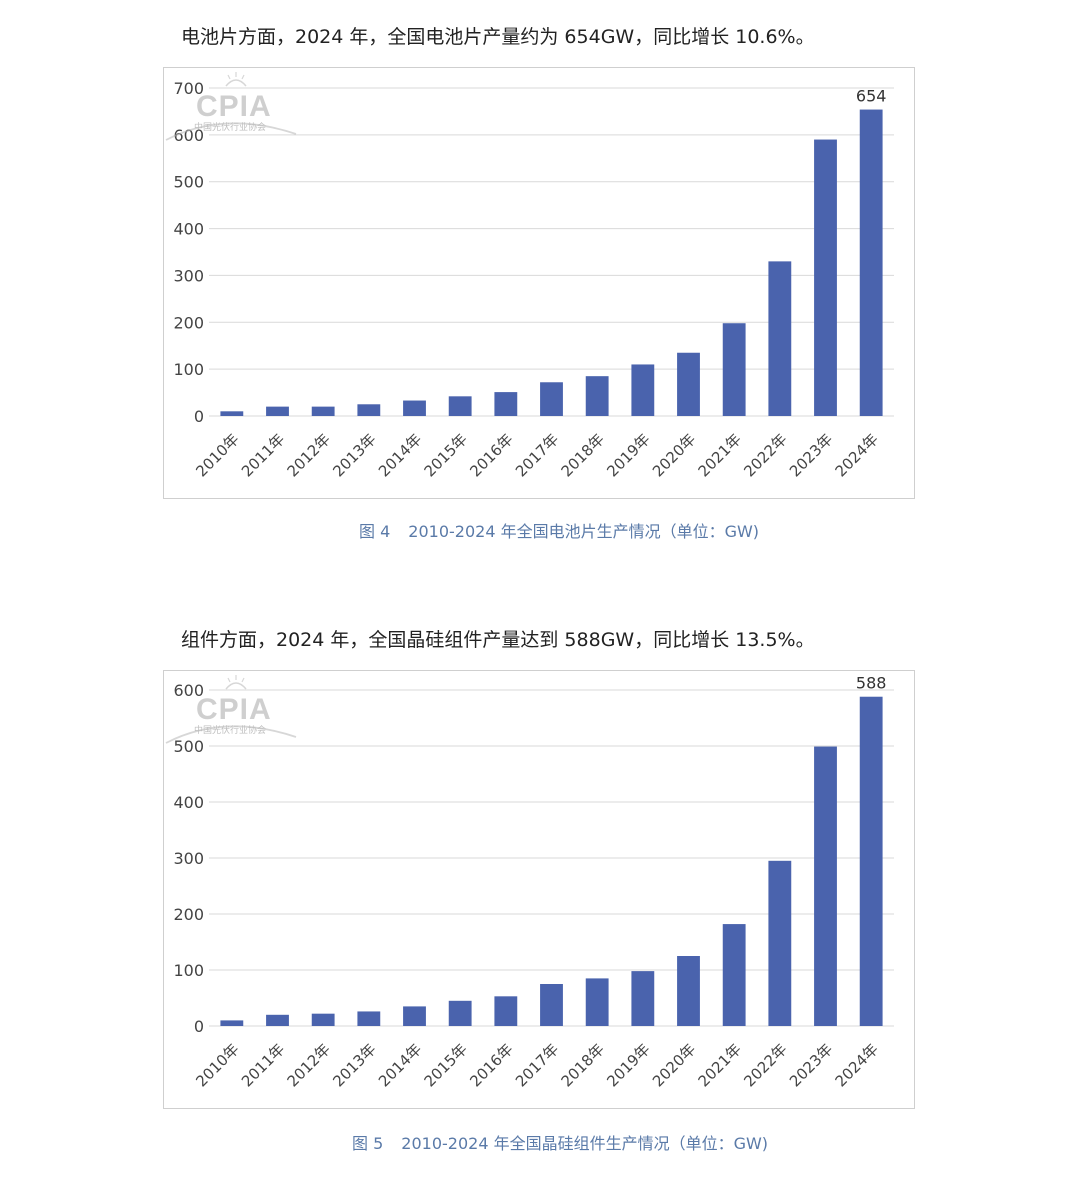 This screenshot has width=1080, height=1180. I want to click on figure-5-caption: 图 5 2010-2024 年全国晶硅组件生产情况（单位：GW), so click(560, 1142).